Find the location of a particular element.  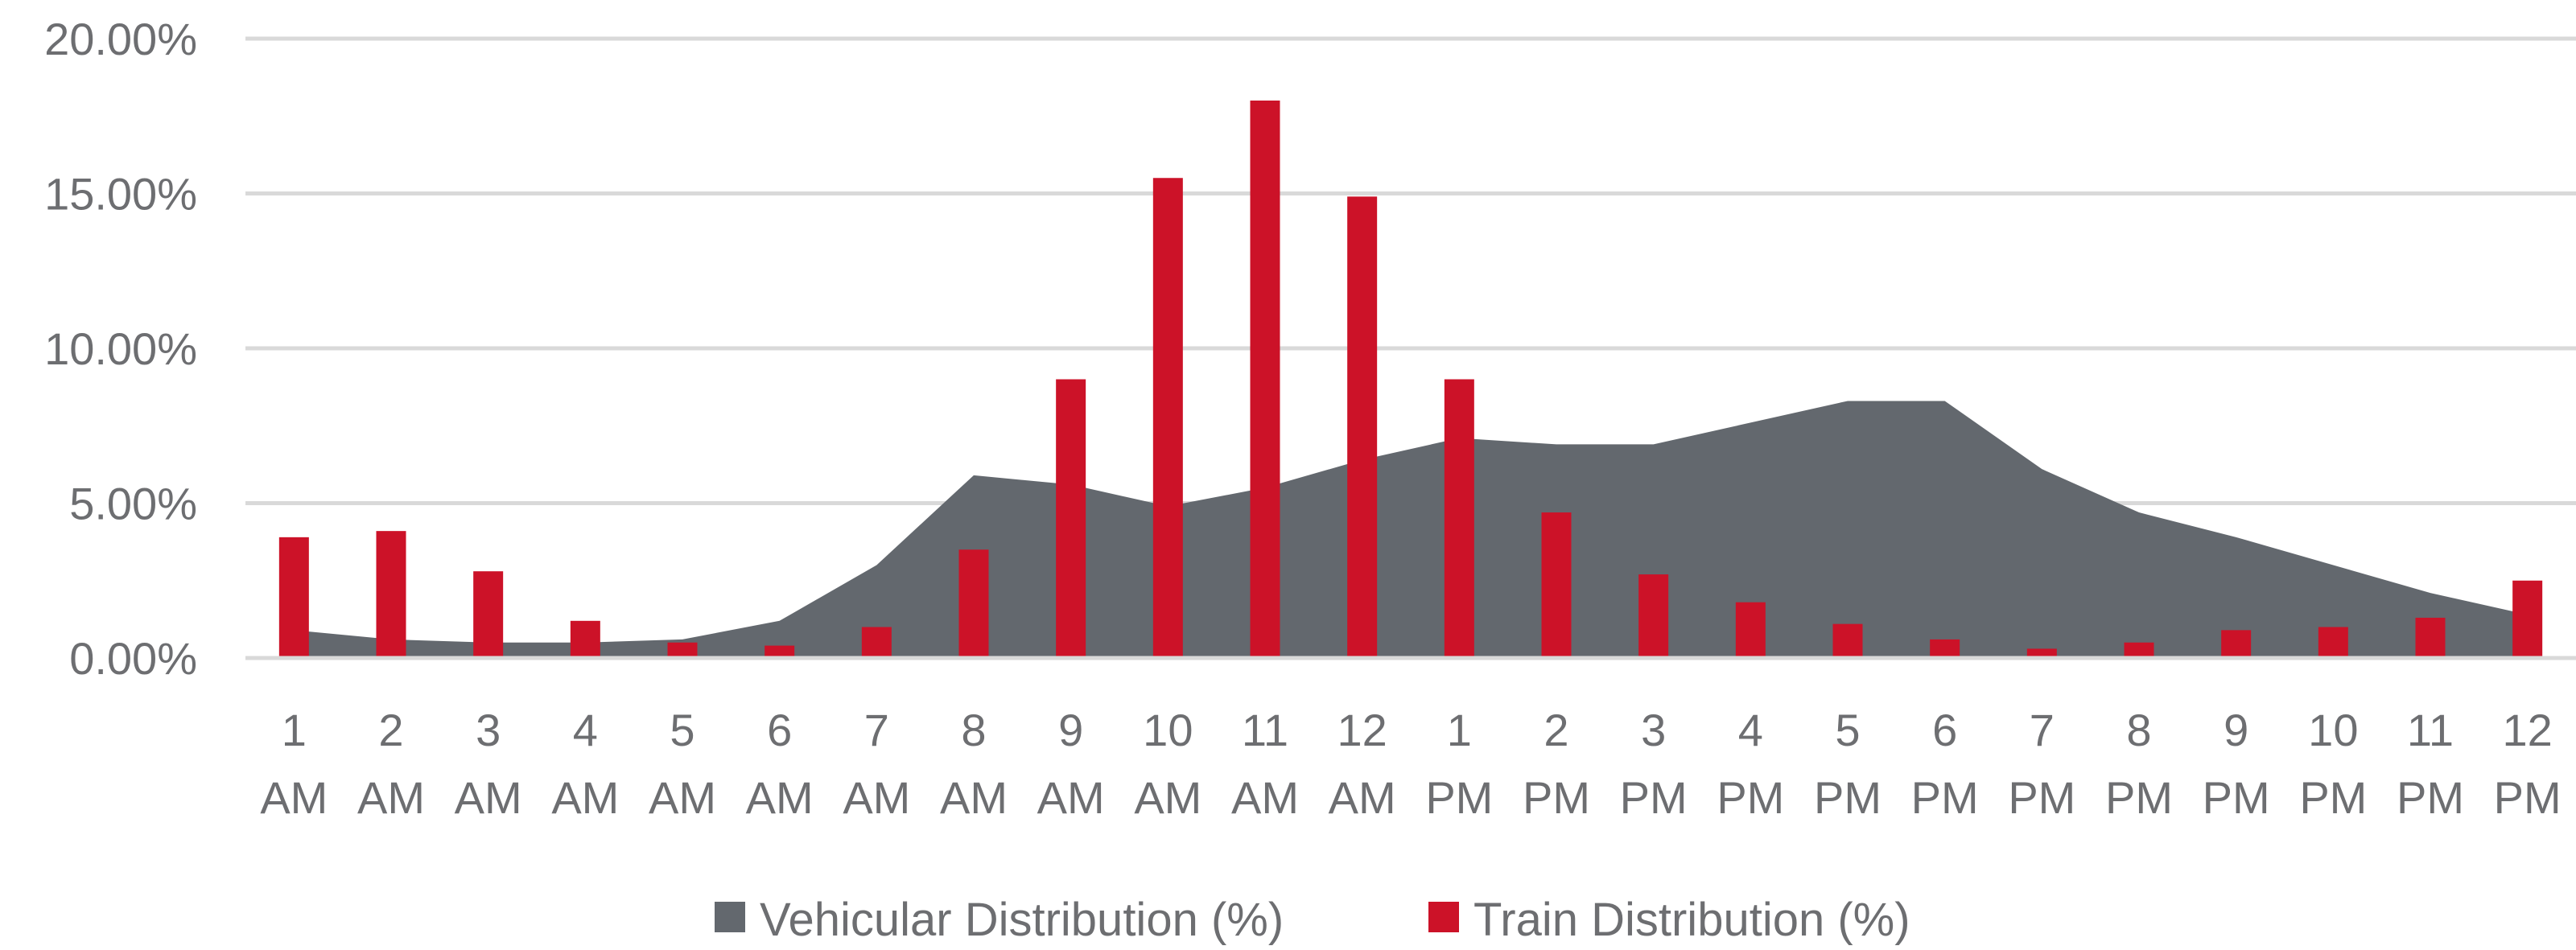

legend-label: Vehicular Distribution (%) is located at coordinates (1022, 920).